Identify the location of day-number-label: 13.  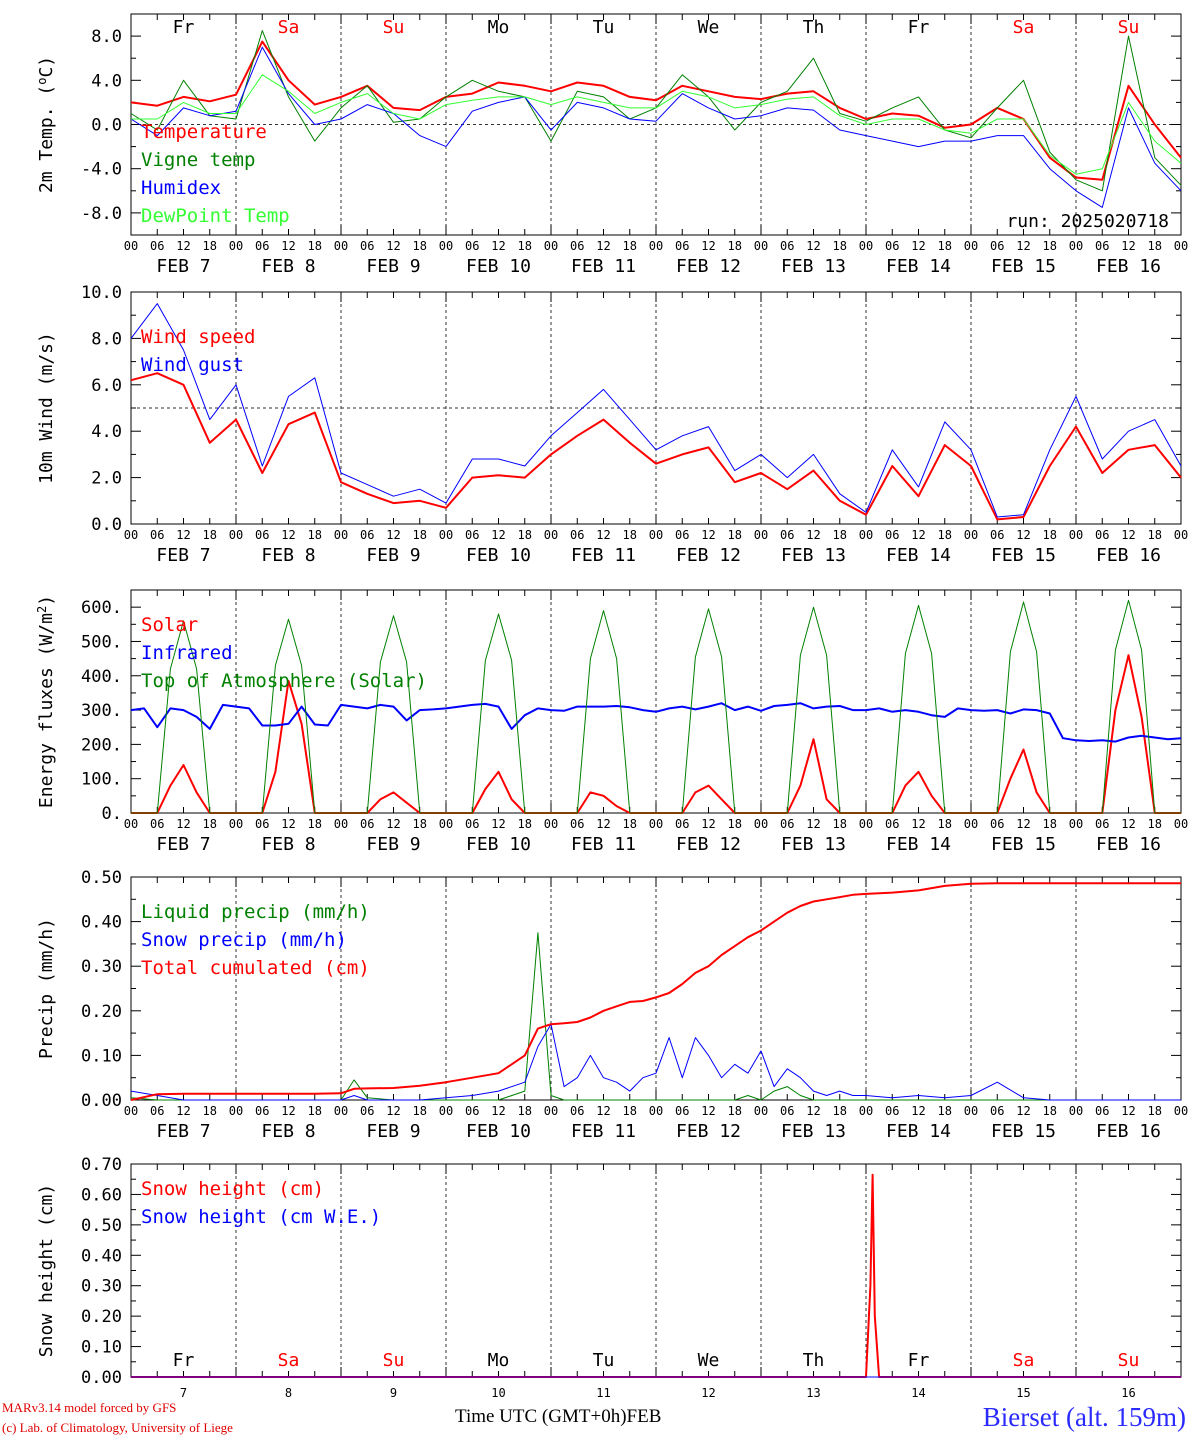
(813, 1393).